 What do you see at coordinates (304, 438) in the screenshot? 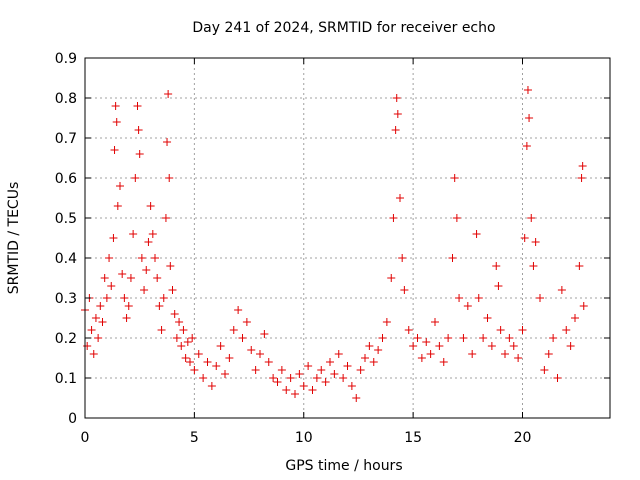
I see `x-tick-label: 10` at bounding box center [304, 438].